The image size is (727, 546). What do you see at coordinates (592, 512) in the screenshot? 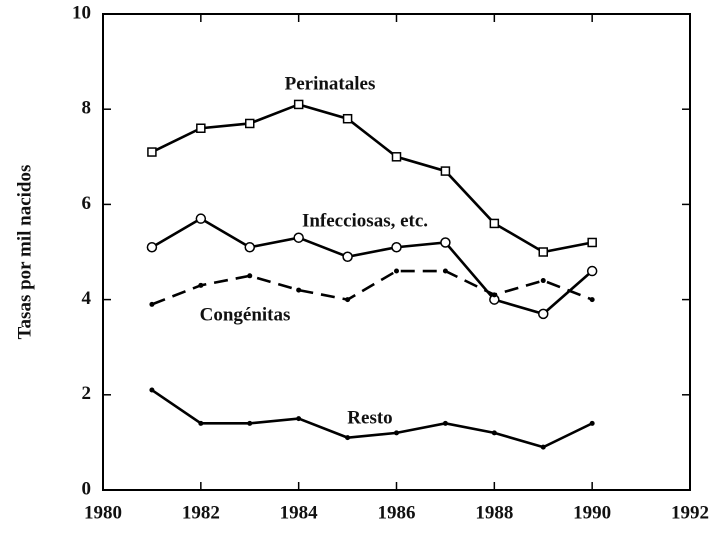
I see `x-tick-label: 1990` at bounding box center [592, 512].